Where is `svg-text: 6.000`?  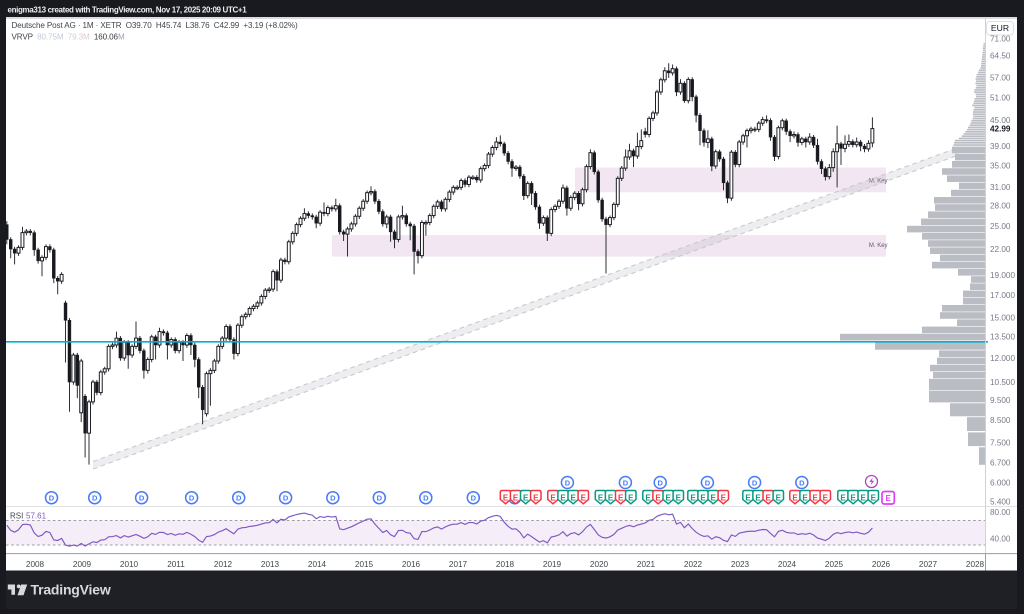
svg-text: 6.000 is located at coordinates (1000, 482).